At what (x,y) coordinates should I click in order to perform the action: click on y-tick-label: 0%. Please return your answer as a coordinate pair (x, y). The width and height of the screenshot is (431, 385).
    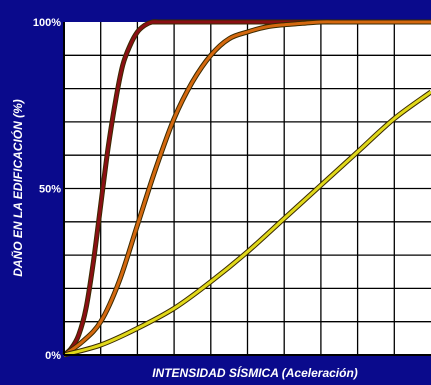
    Looking at the image, I should click on (53, 356).